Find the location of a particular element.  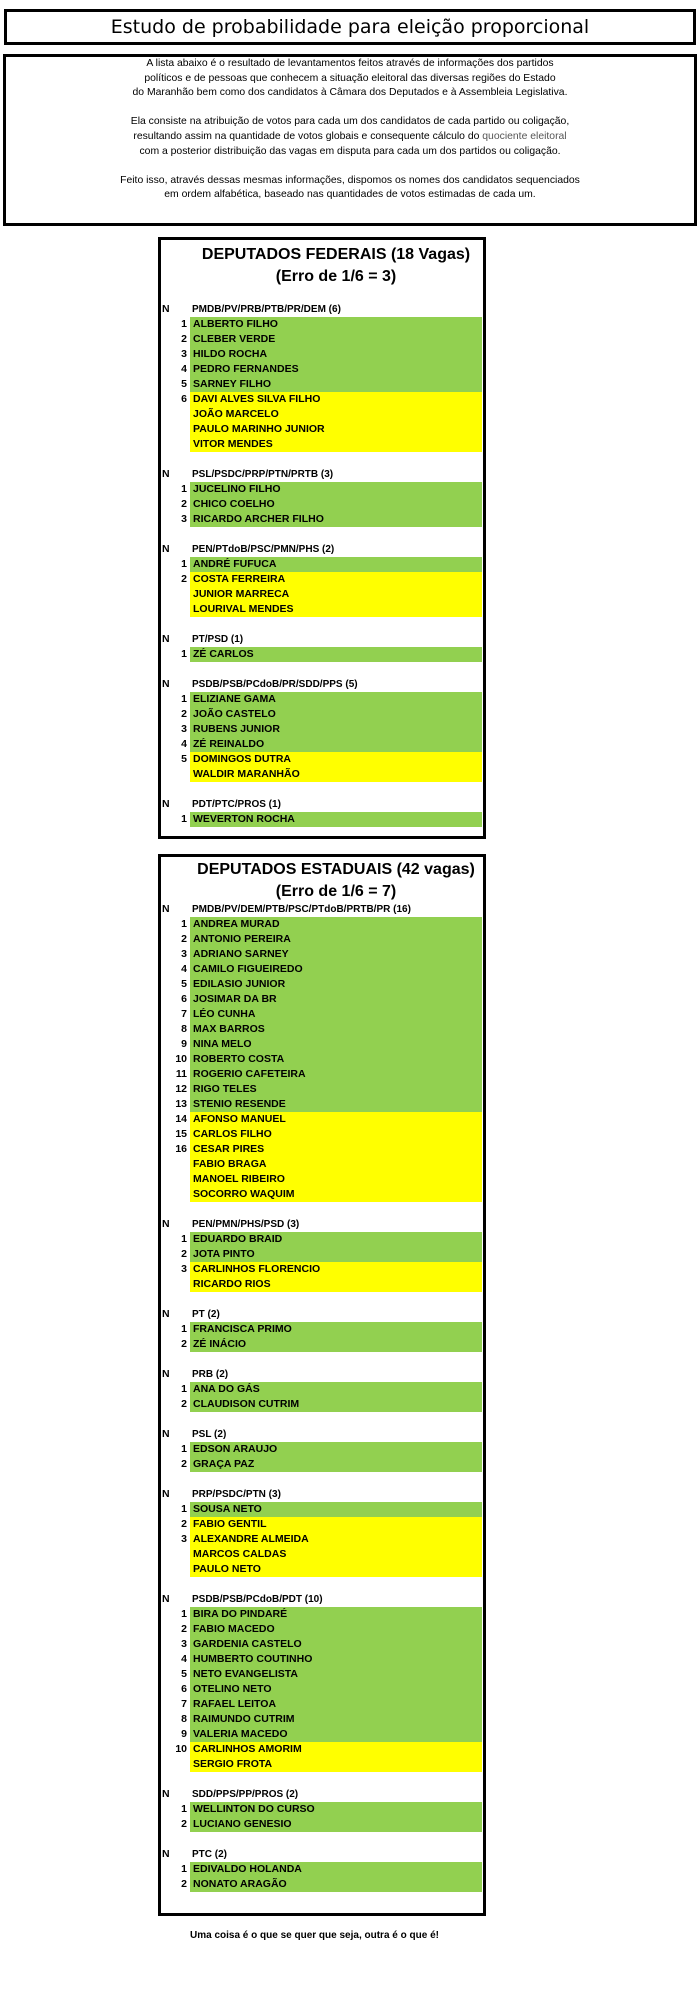

candidate-rank: 16 is located at coordinates (181, 1149).